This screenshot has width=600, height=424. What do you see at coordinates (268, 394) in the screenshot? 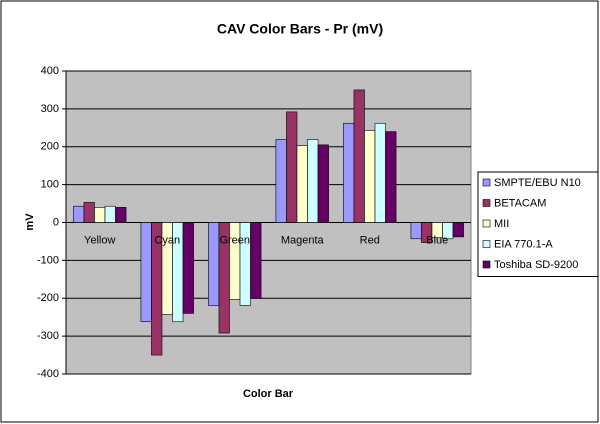
I see `x-axis-title: Color Bar` at bounding box center [268, 394].